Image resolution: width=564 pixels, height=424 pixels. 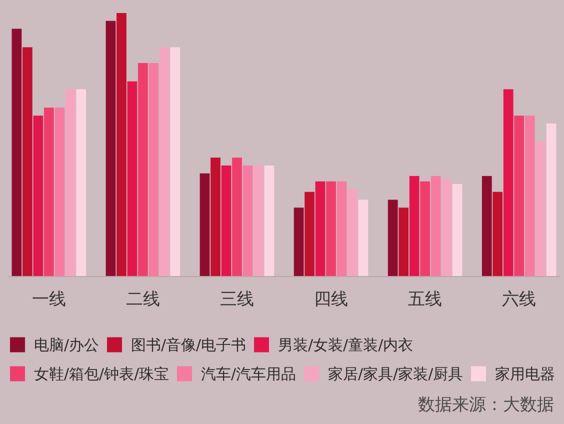 I want to click on legend-label: 家居/家具/家装/厨具, so click(x=396, y=373).